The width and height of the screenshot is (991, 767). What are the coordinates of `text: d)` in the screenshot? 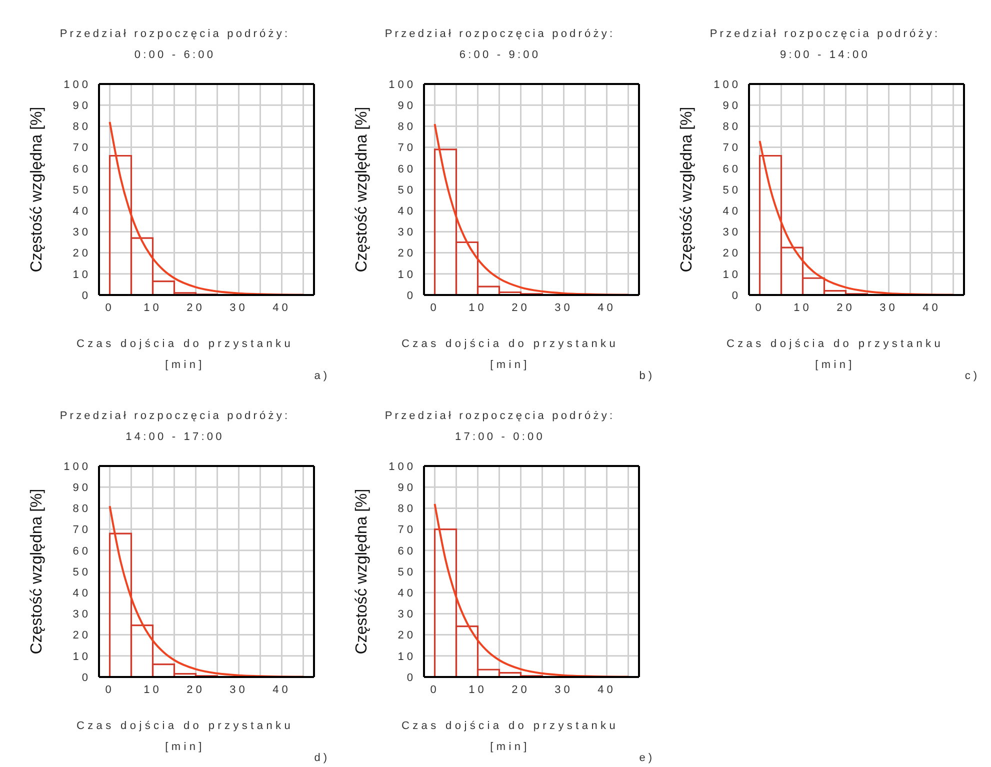 It's located at (322, 758).